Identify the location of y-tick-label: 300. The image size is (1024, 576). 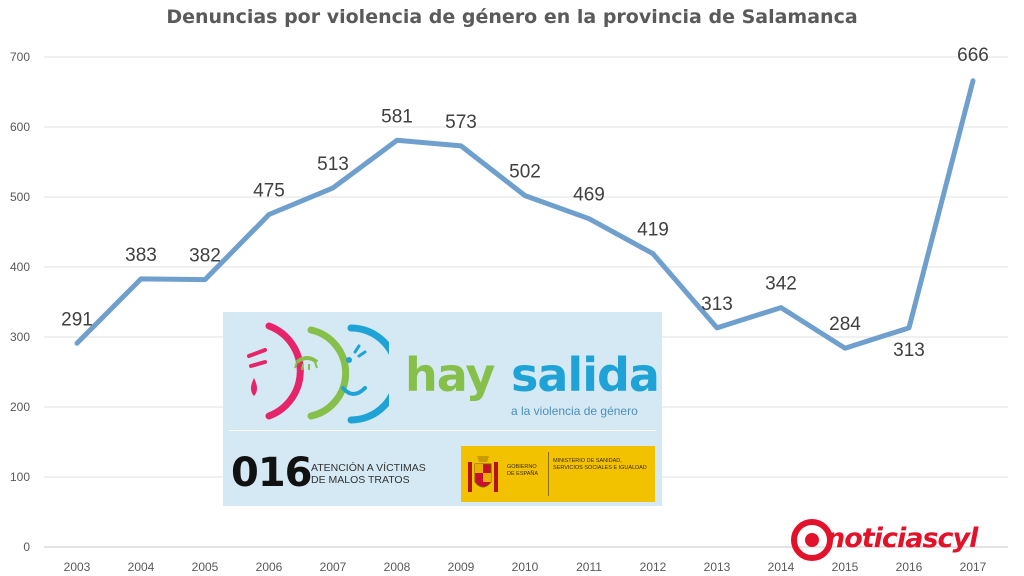
(20, 337).